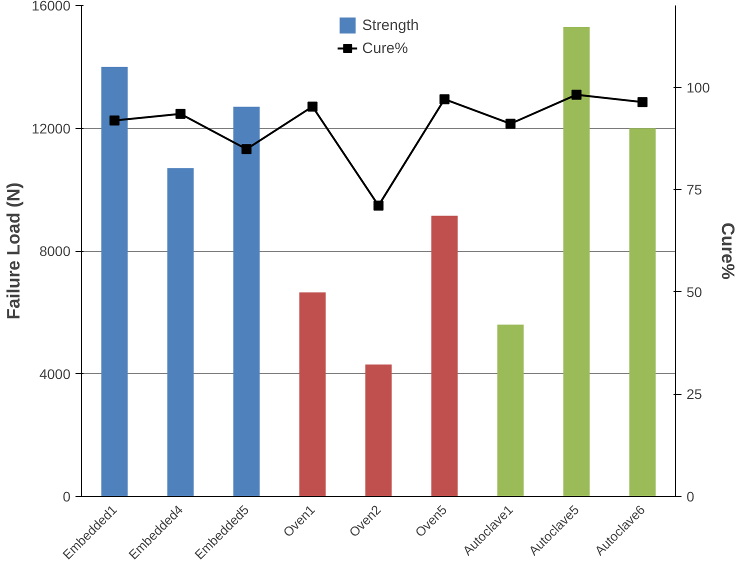 The height and width of the screenshot is (577, 746). Describe the element at coordinates (698, 87) in the screenshot. I see `y2-tick-label: 100` at that location.